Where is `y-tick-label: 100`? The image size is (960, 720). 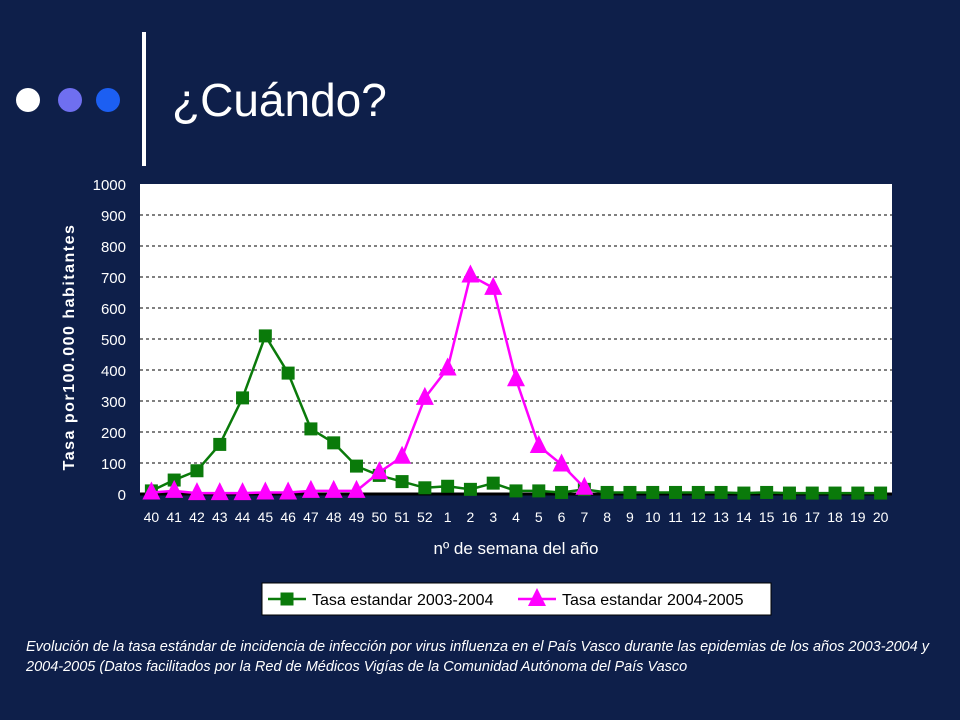
y-tick-label: 100 is located at coordinates (113, 464).